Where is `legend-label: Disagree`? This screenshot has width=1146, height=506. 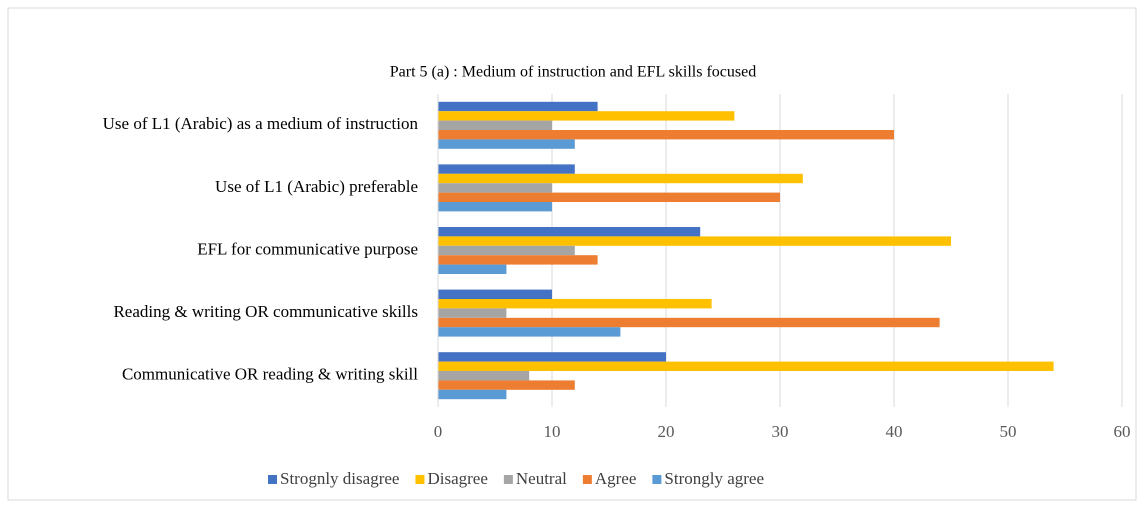
legend-label: Disagree is located at coordinates (457, 478).